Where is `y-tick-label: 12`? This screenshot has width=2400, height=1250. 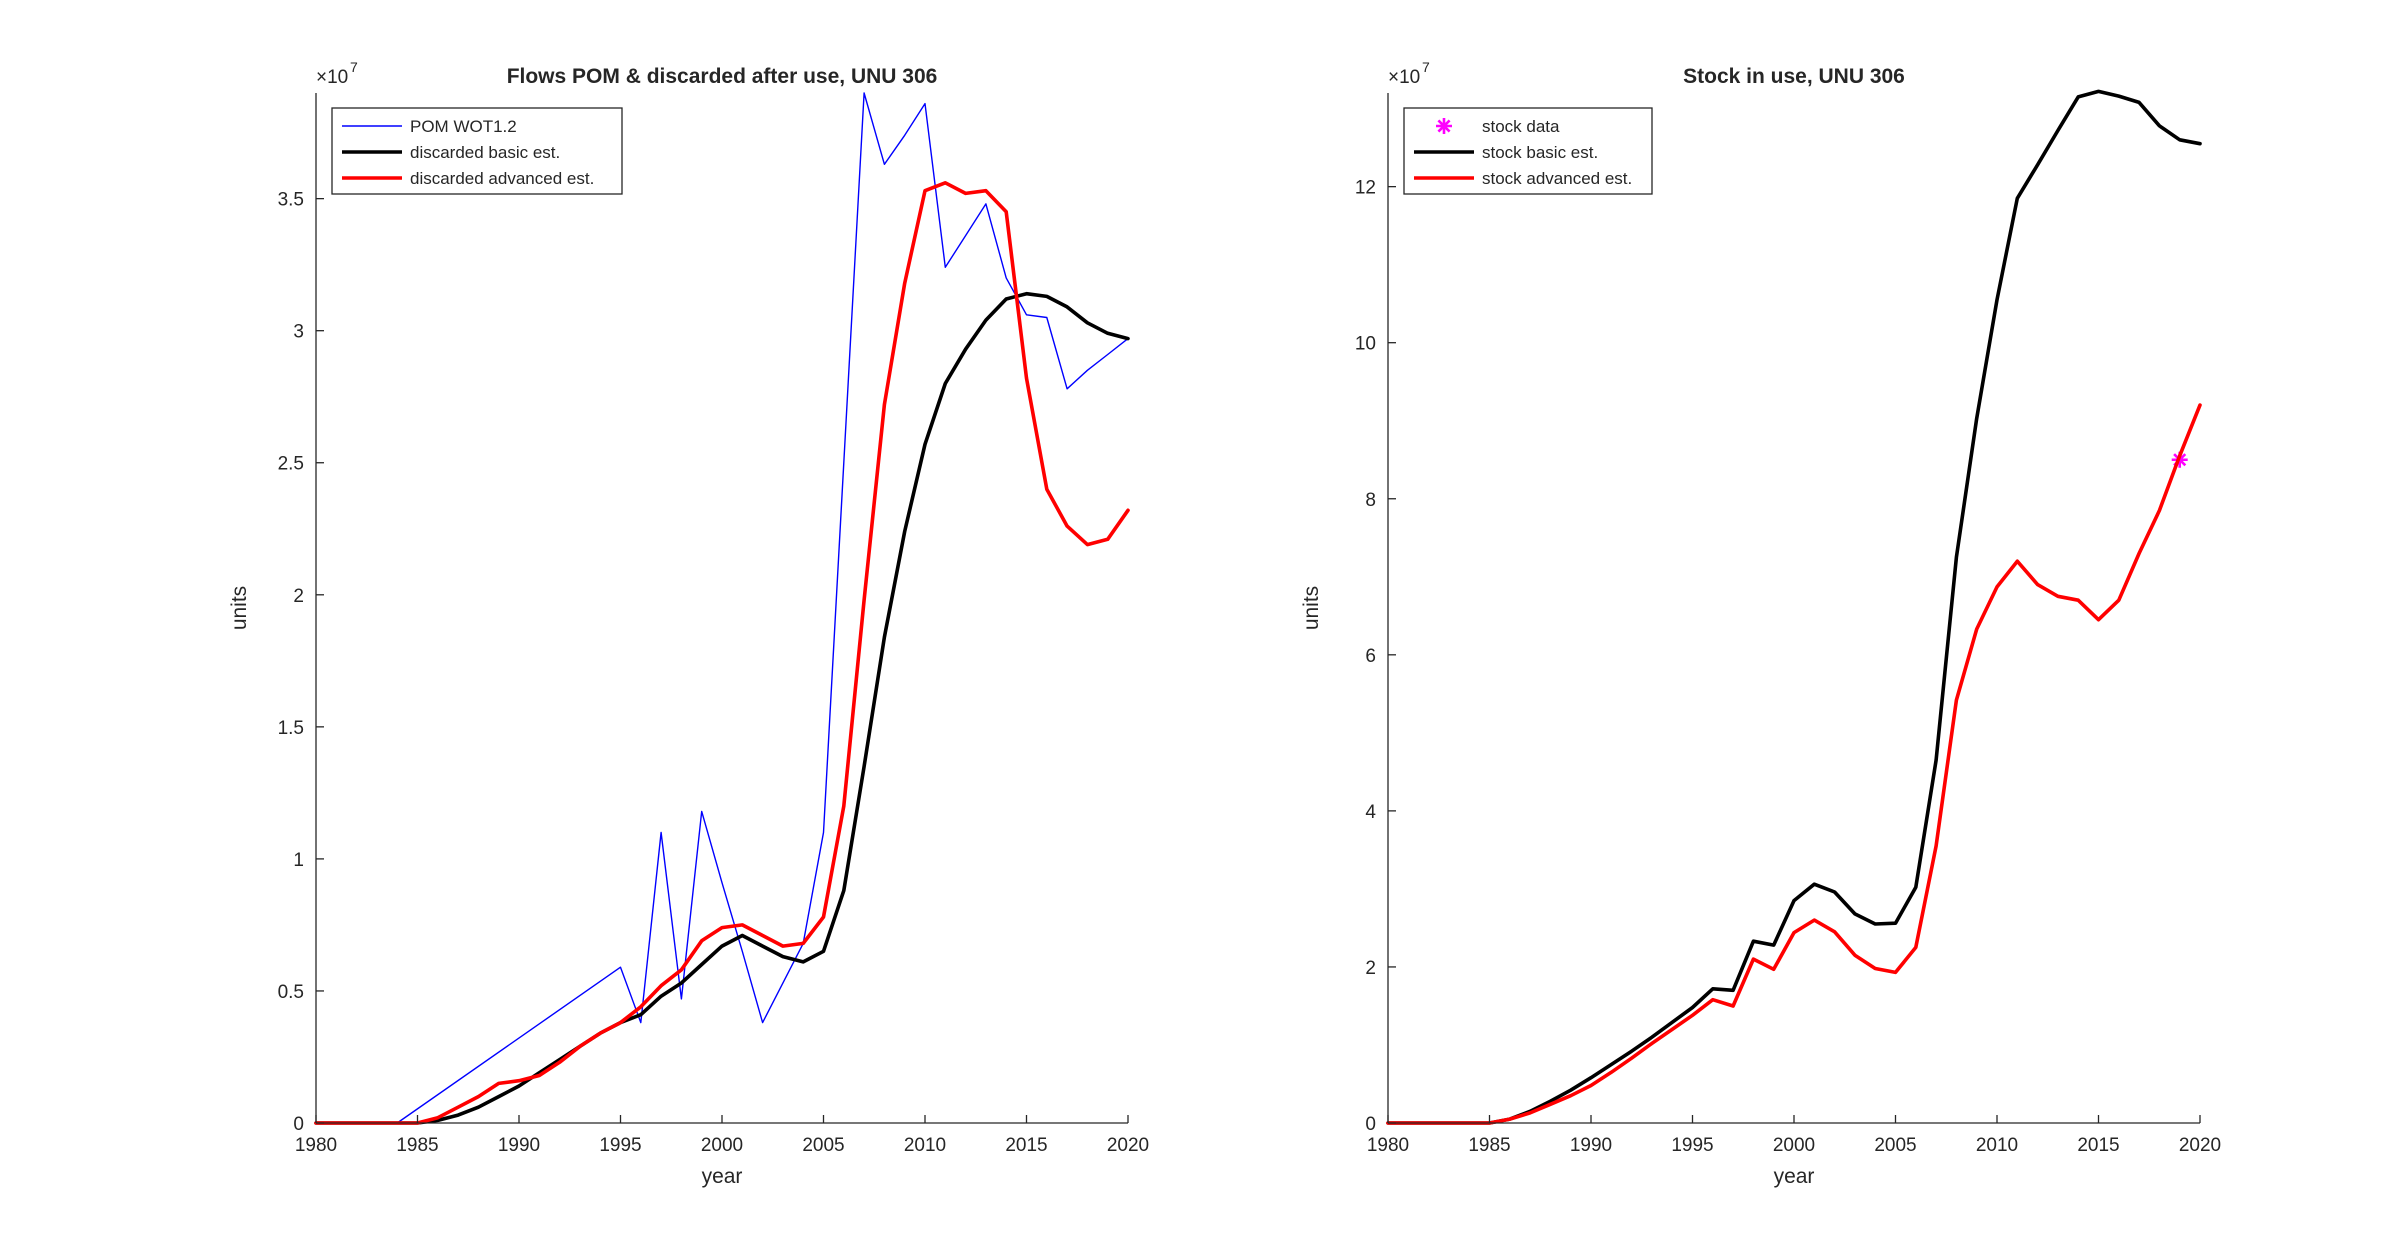 y-tick-label: 12 is located at coordinates (1365, 188).